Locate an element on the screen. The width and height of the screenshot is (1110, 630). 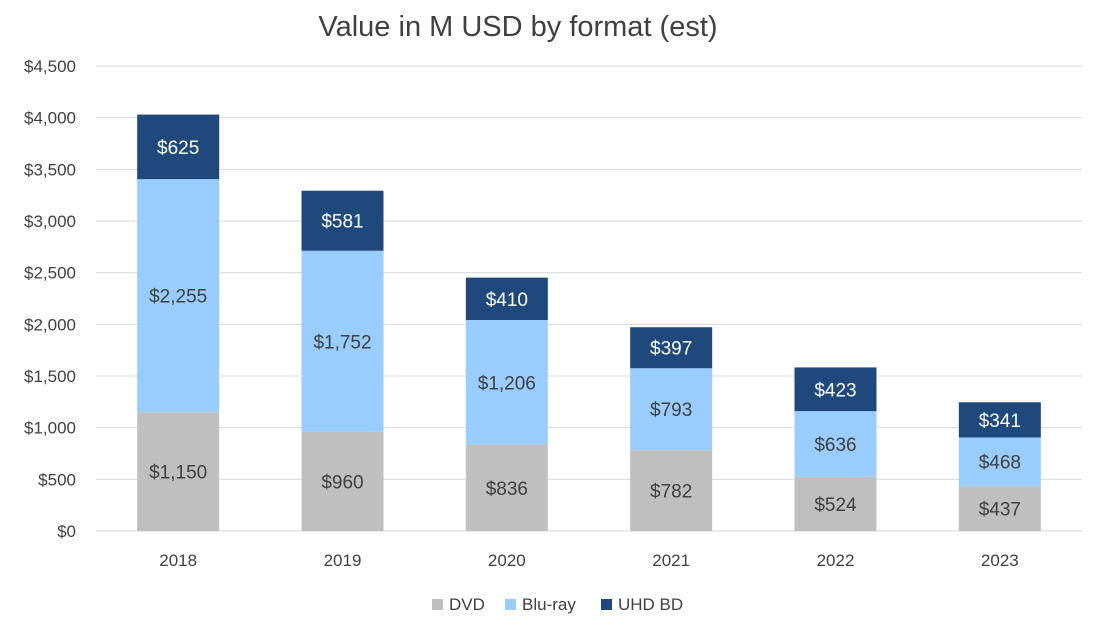
y-tick-label: $4,000 is located at coordinates (50, 118).